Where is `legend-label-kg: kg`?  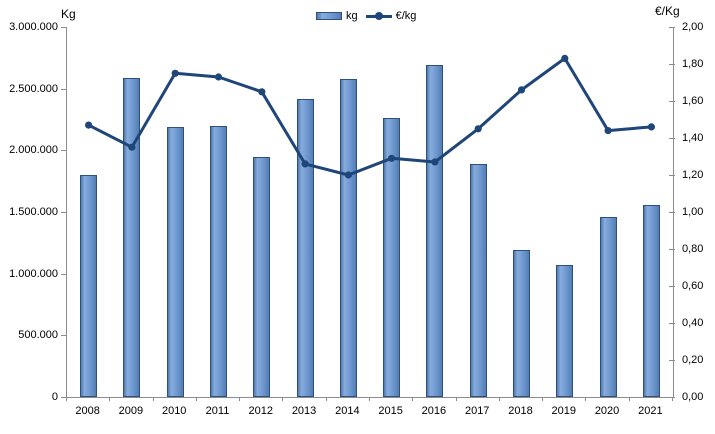
legend-label-kg: kg is located at coordinates (352, 15).